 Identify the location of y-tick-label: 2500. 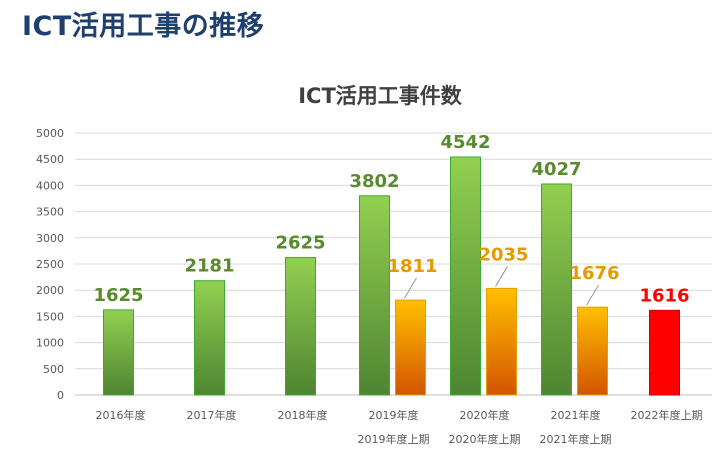
(50, 264).